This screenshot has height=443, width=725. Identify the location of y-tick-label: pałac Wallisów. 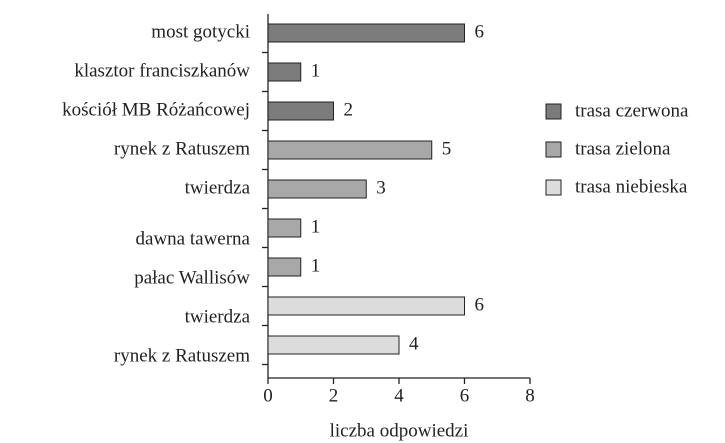
(192, 277).